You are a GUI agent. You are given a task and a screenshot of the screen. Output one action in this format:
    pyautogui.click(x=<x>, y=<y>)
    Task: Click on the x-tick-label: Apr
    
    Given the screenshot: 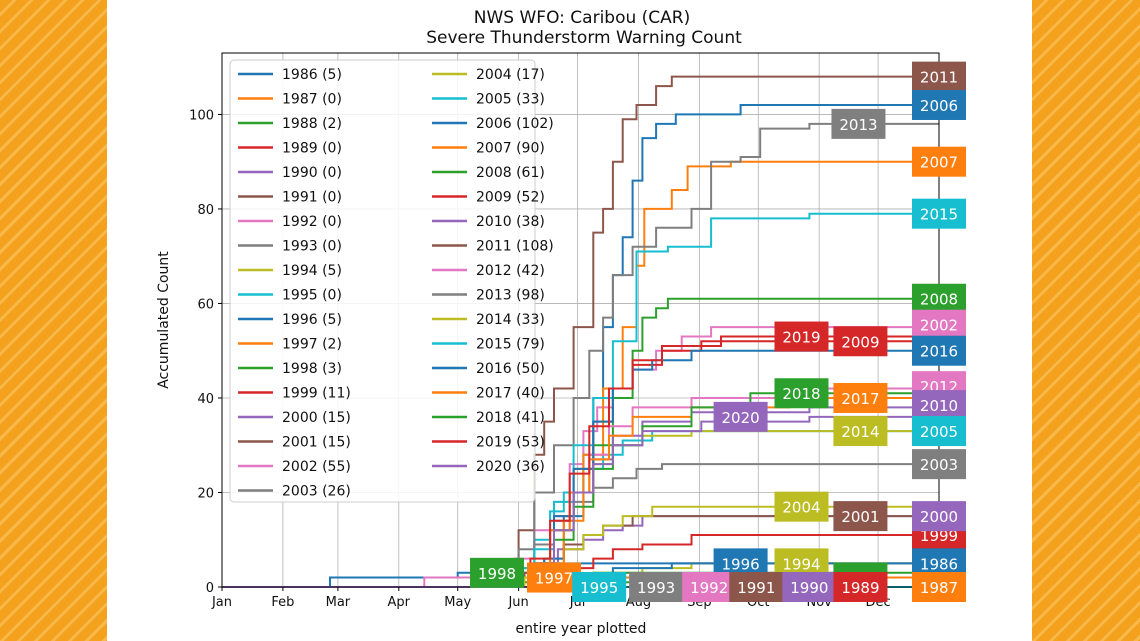 What is the action you would take?
    pyautogui.click(x=399, y=602)
    